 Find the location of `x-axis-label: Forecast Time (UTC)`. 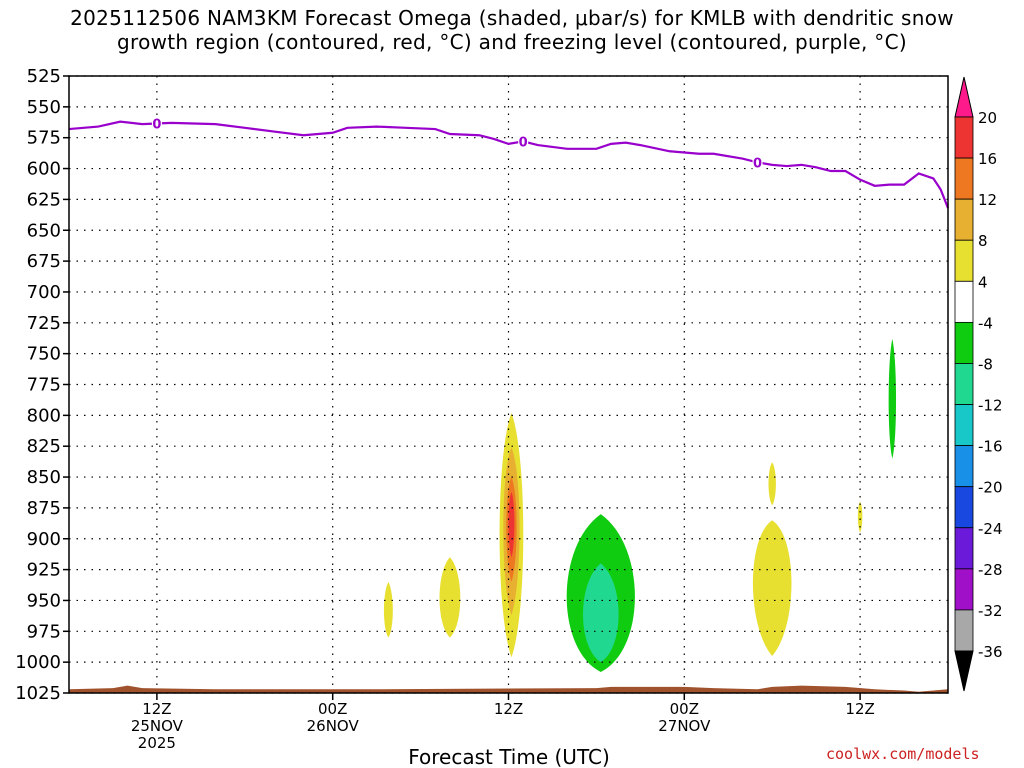

x-axis-label: Forecast Time (UTC) is located at coordinates (509, 756).